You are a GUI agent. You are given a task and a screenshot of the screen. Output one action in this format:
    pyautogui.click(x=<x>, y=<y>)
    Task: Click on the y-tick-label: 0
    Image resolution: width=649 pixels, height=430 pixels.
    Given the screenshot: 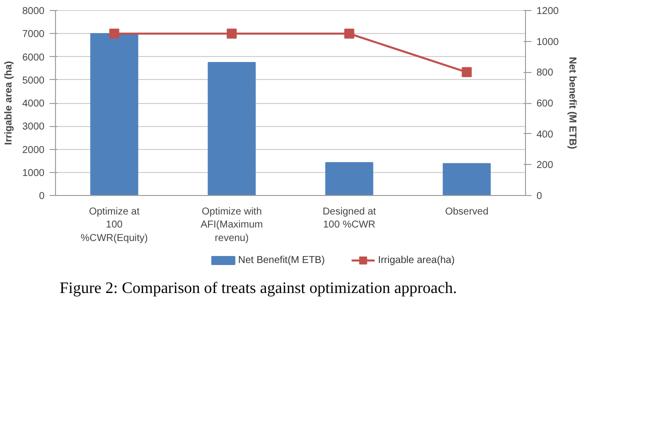 What is the action you would take?
    pyautogui.click(x=41, y=196)
    